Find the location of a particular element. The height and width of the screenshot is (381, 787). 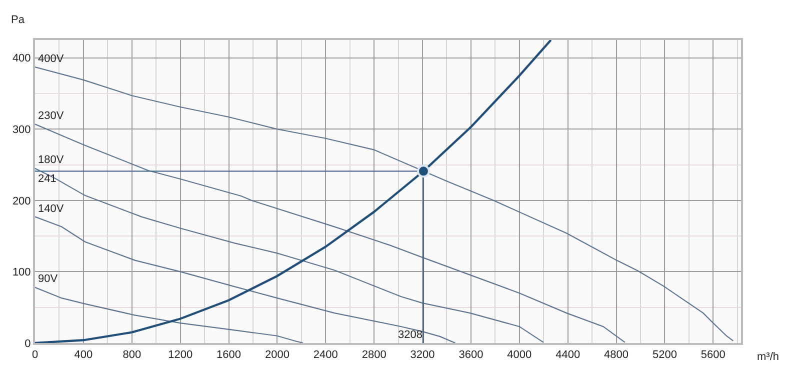

x-tick-label: 4000 is located at coordinates (519, 355).